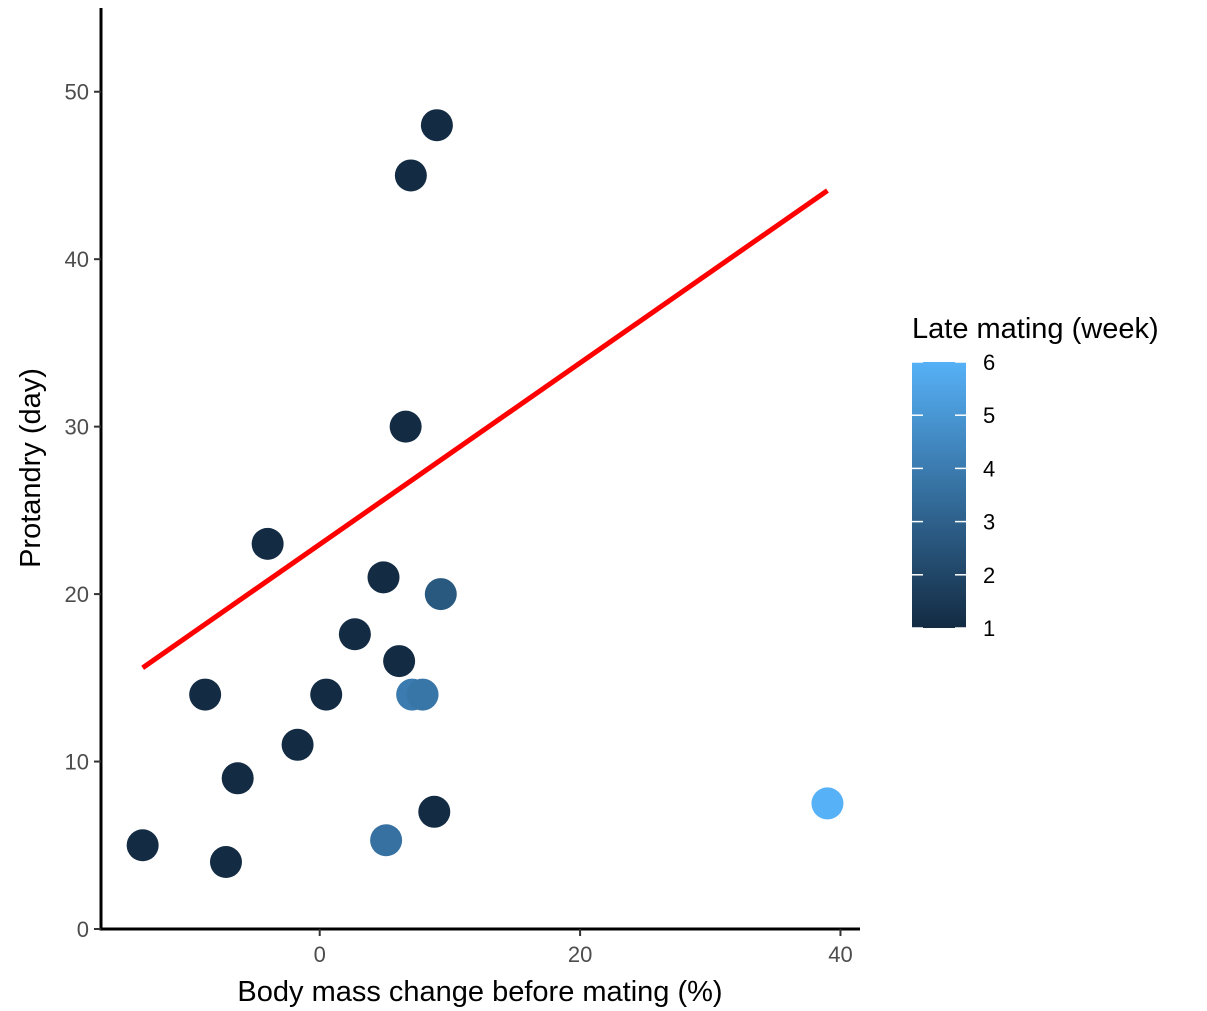 The image size is (1207, 1011). What do you see at coordinates (1035, 477) in the screenshot?
I see `colorbar-legend: Late mating (week) 1 2 3 4 5 6` at bounding box center [1035, 477].